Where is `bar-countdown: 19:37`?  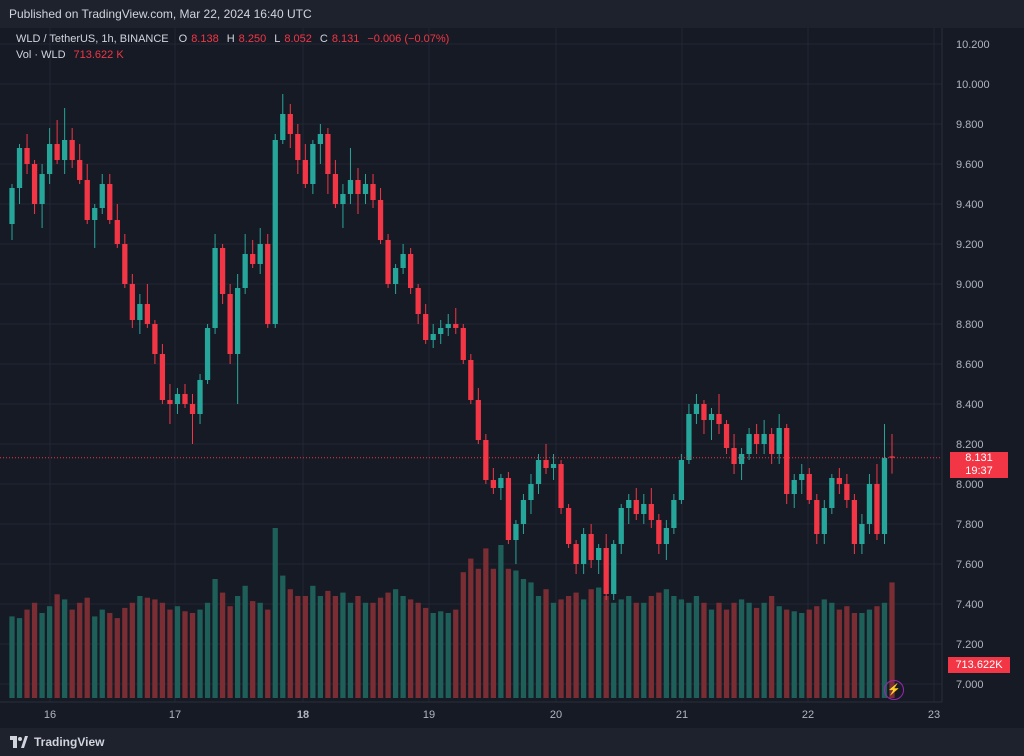
bar-countdown: 19:37 is located at coordinates (979, 471).